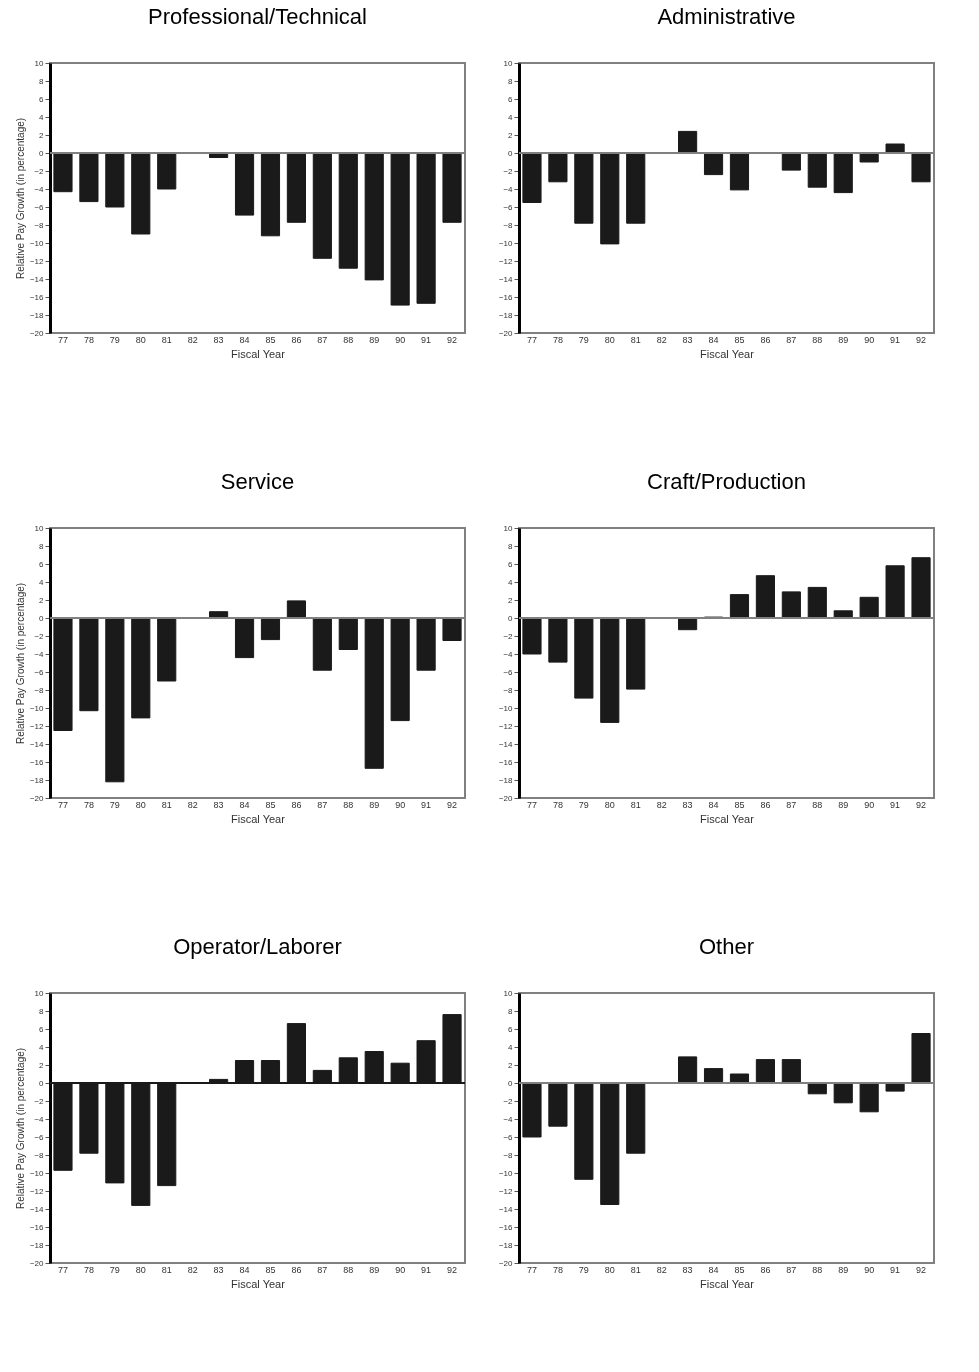 The image size is (979, 1372). I want to click on chart-title: Service, so click(257, 481).